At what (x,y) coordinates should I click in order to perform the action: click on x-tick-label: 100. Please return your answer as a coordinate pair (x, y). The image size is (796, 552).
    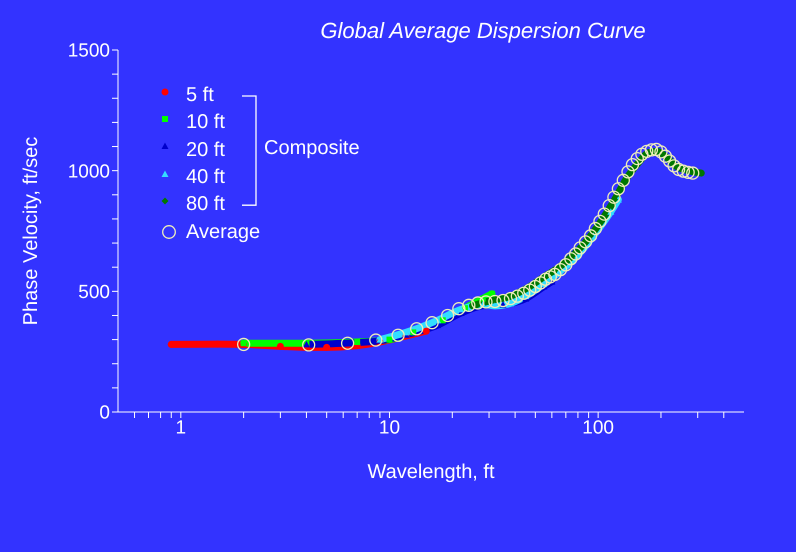
    Looking at the image, I should click on (598, 427).